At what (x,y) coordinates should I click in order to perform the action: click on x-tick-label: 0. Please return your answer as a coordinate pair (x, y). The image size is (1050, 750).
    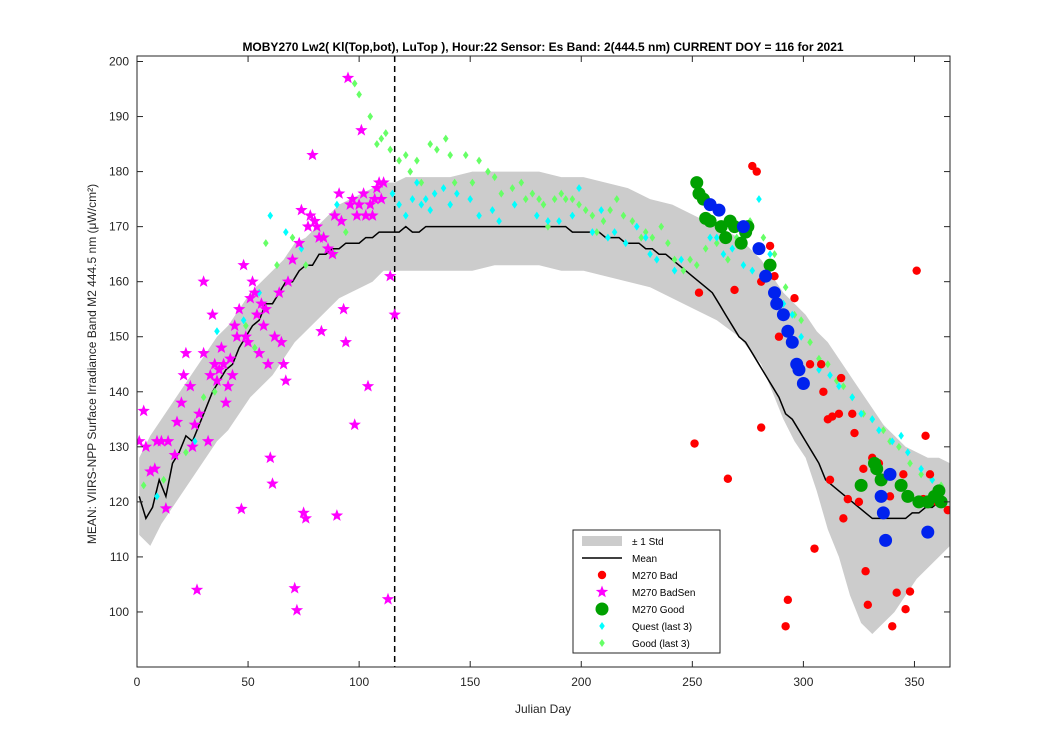
    Looking at the image, I should click on (137, 682).